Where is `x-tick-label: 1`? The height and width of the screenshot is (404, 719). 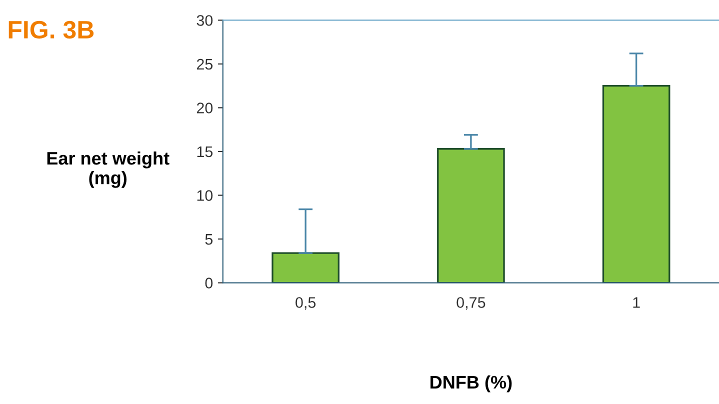
x-tick-label: 1 is located at coordinates (636, 302).